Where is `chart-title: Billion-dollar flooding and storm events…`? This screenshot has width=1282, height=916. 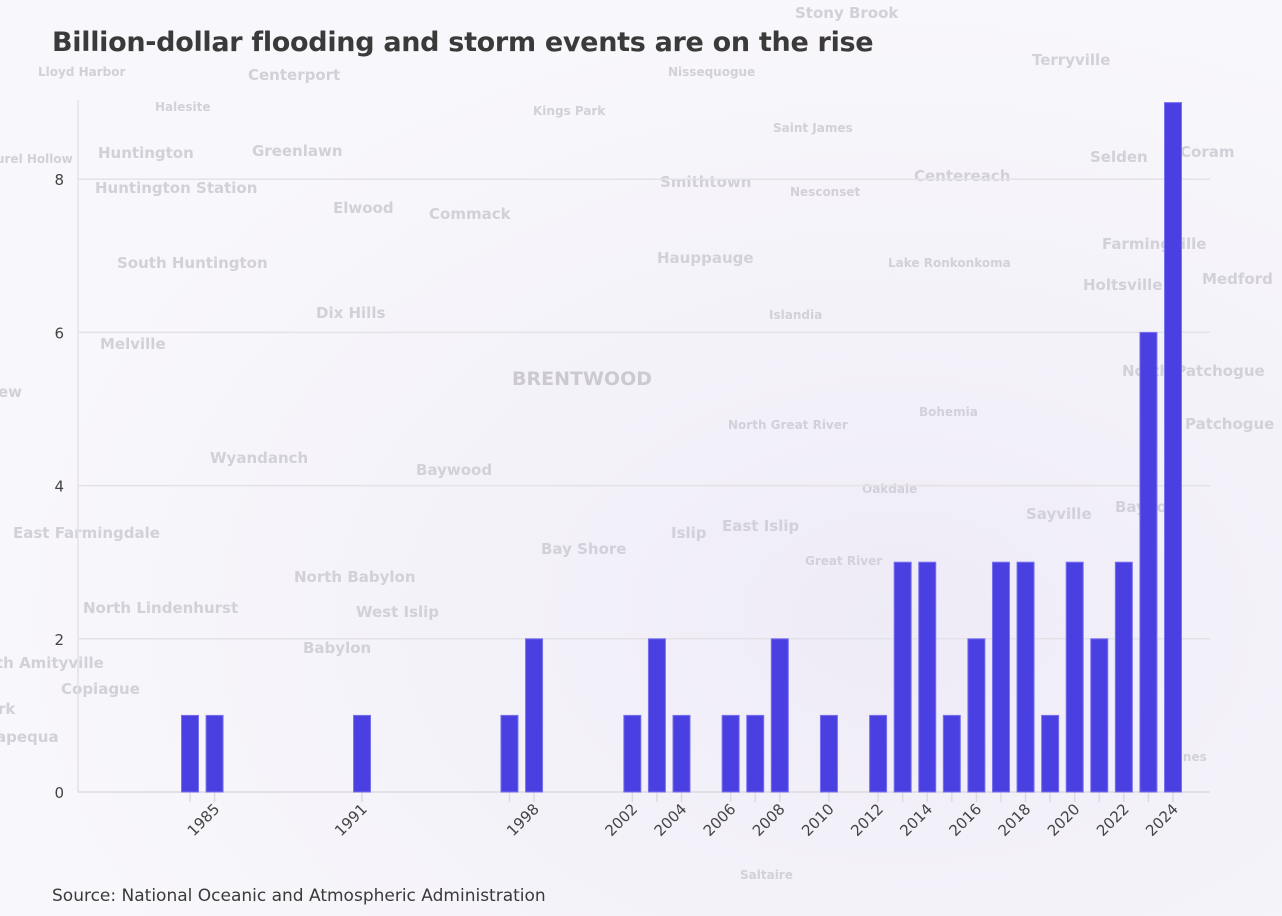 chart-title: Billion-dollar flooding and storm events… is located at coordinates (463, 42).